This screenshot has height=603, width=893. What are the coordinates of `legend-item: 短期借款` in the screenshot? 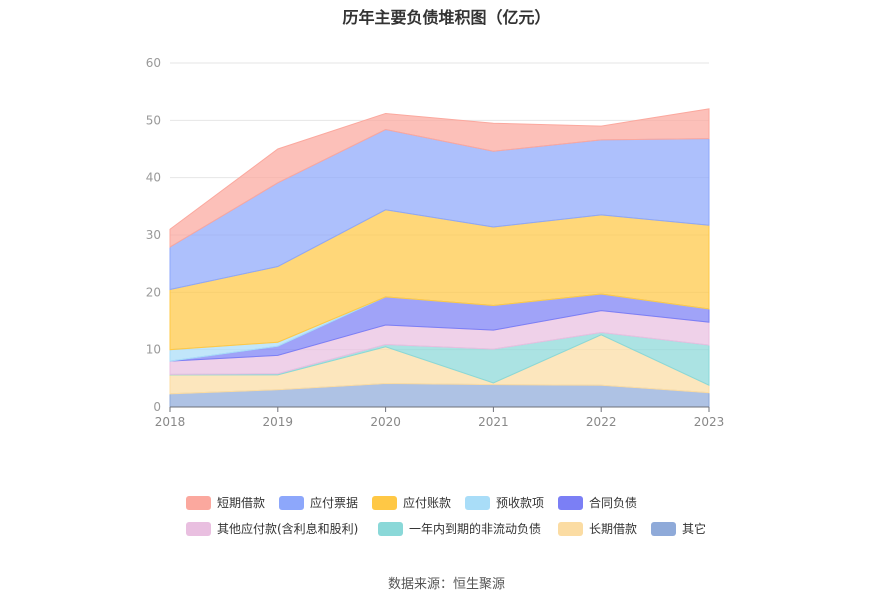 It's located at (225, 502).